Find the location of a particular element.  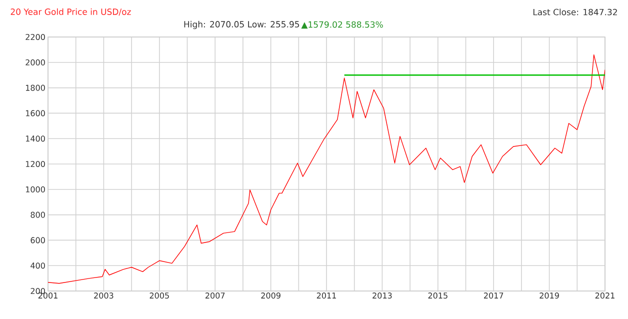

text: Last Close: 1847.32 is located at coordinates (575, 12).